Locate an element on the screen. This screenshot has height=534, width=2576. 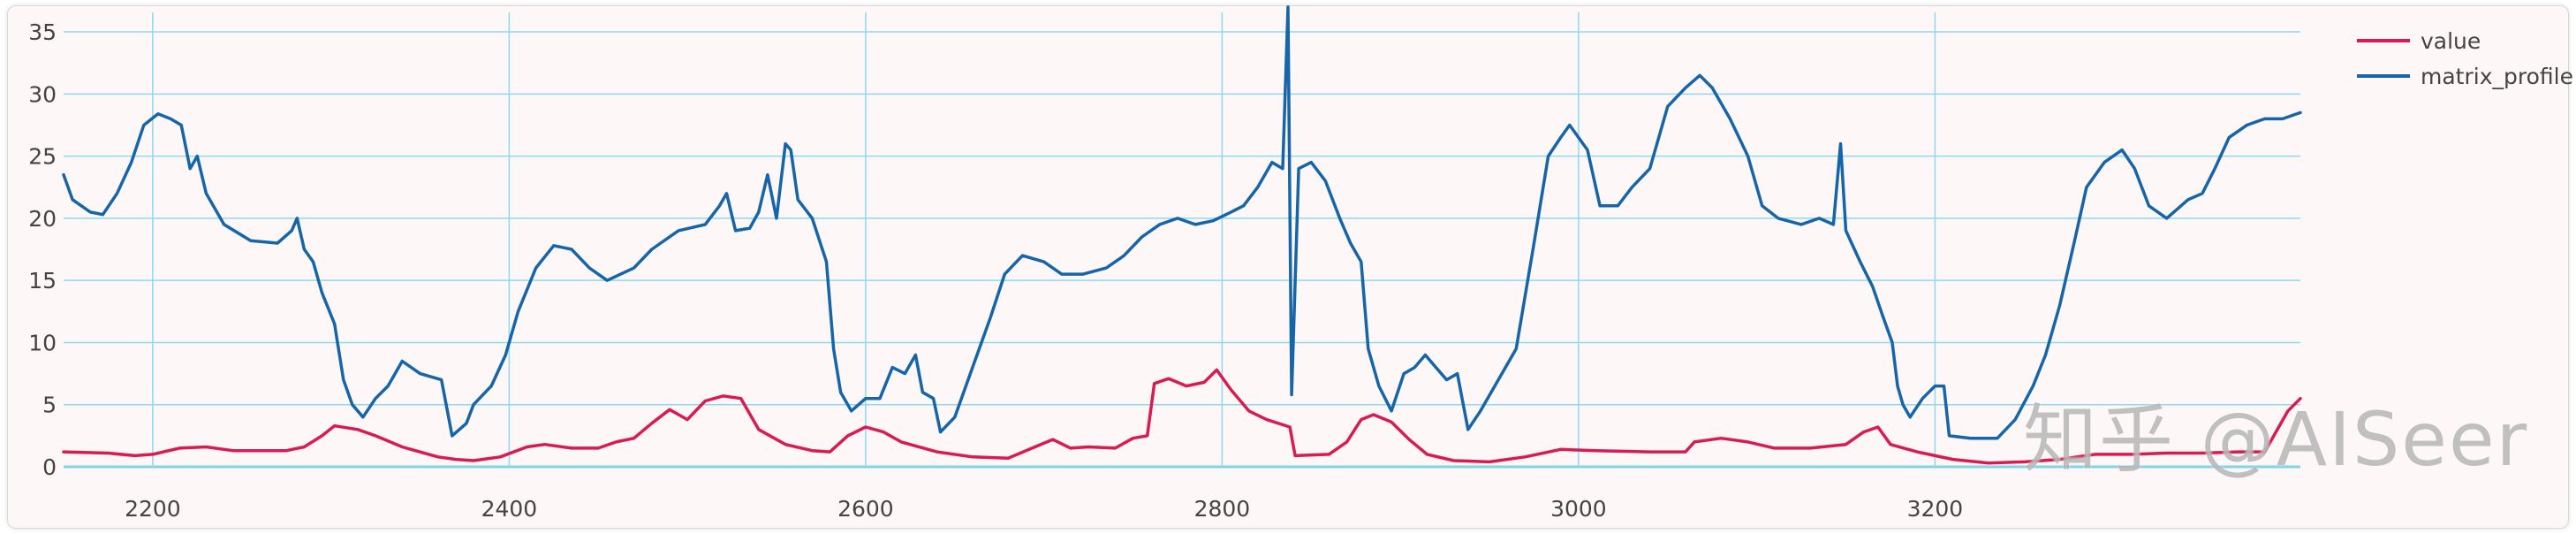
x-tick-label-1: 2400 is located at coordinates (510, 509).